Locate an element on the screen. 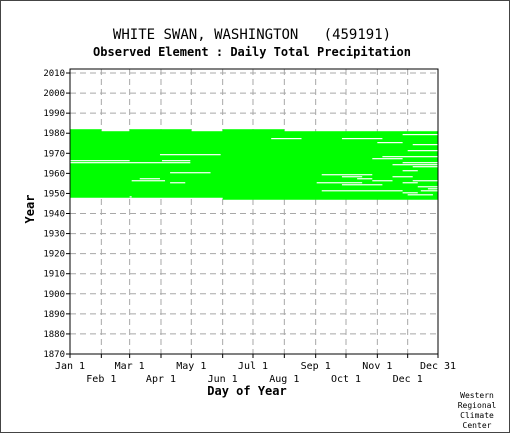  credit-line-3: Climate is located at coordinates (477, 415).